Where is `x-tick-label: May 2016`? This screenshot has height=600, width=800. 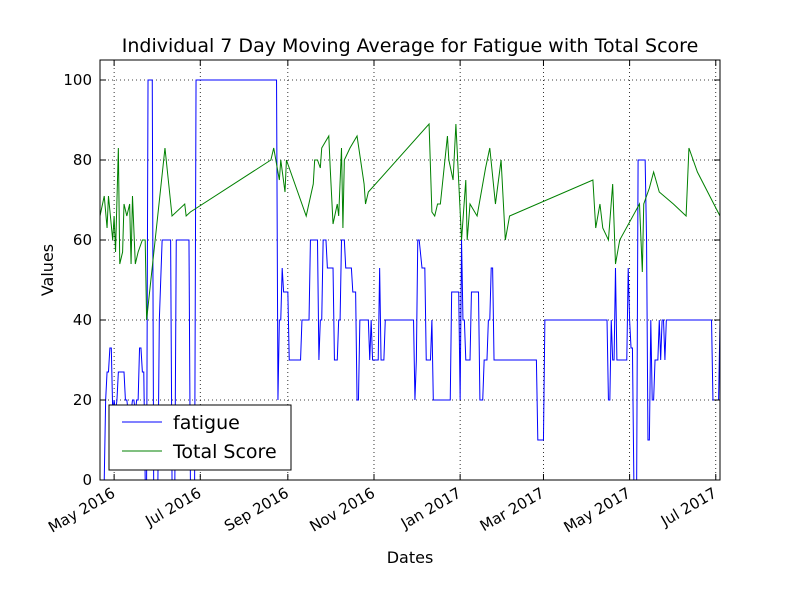 x-tick-label: May 2016 is located at coordinates (81, 510).